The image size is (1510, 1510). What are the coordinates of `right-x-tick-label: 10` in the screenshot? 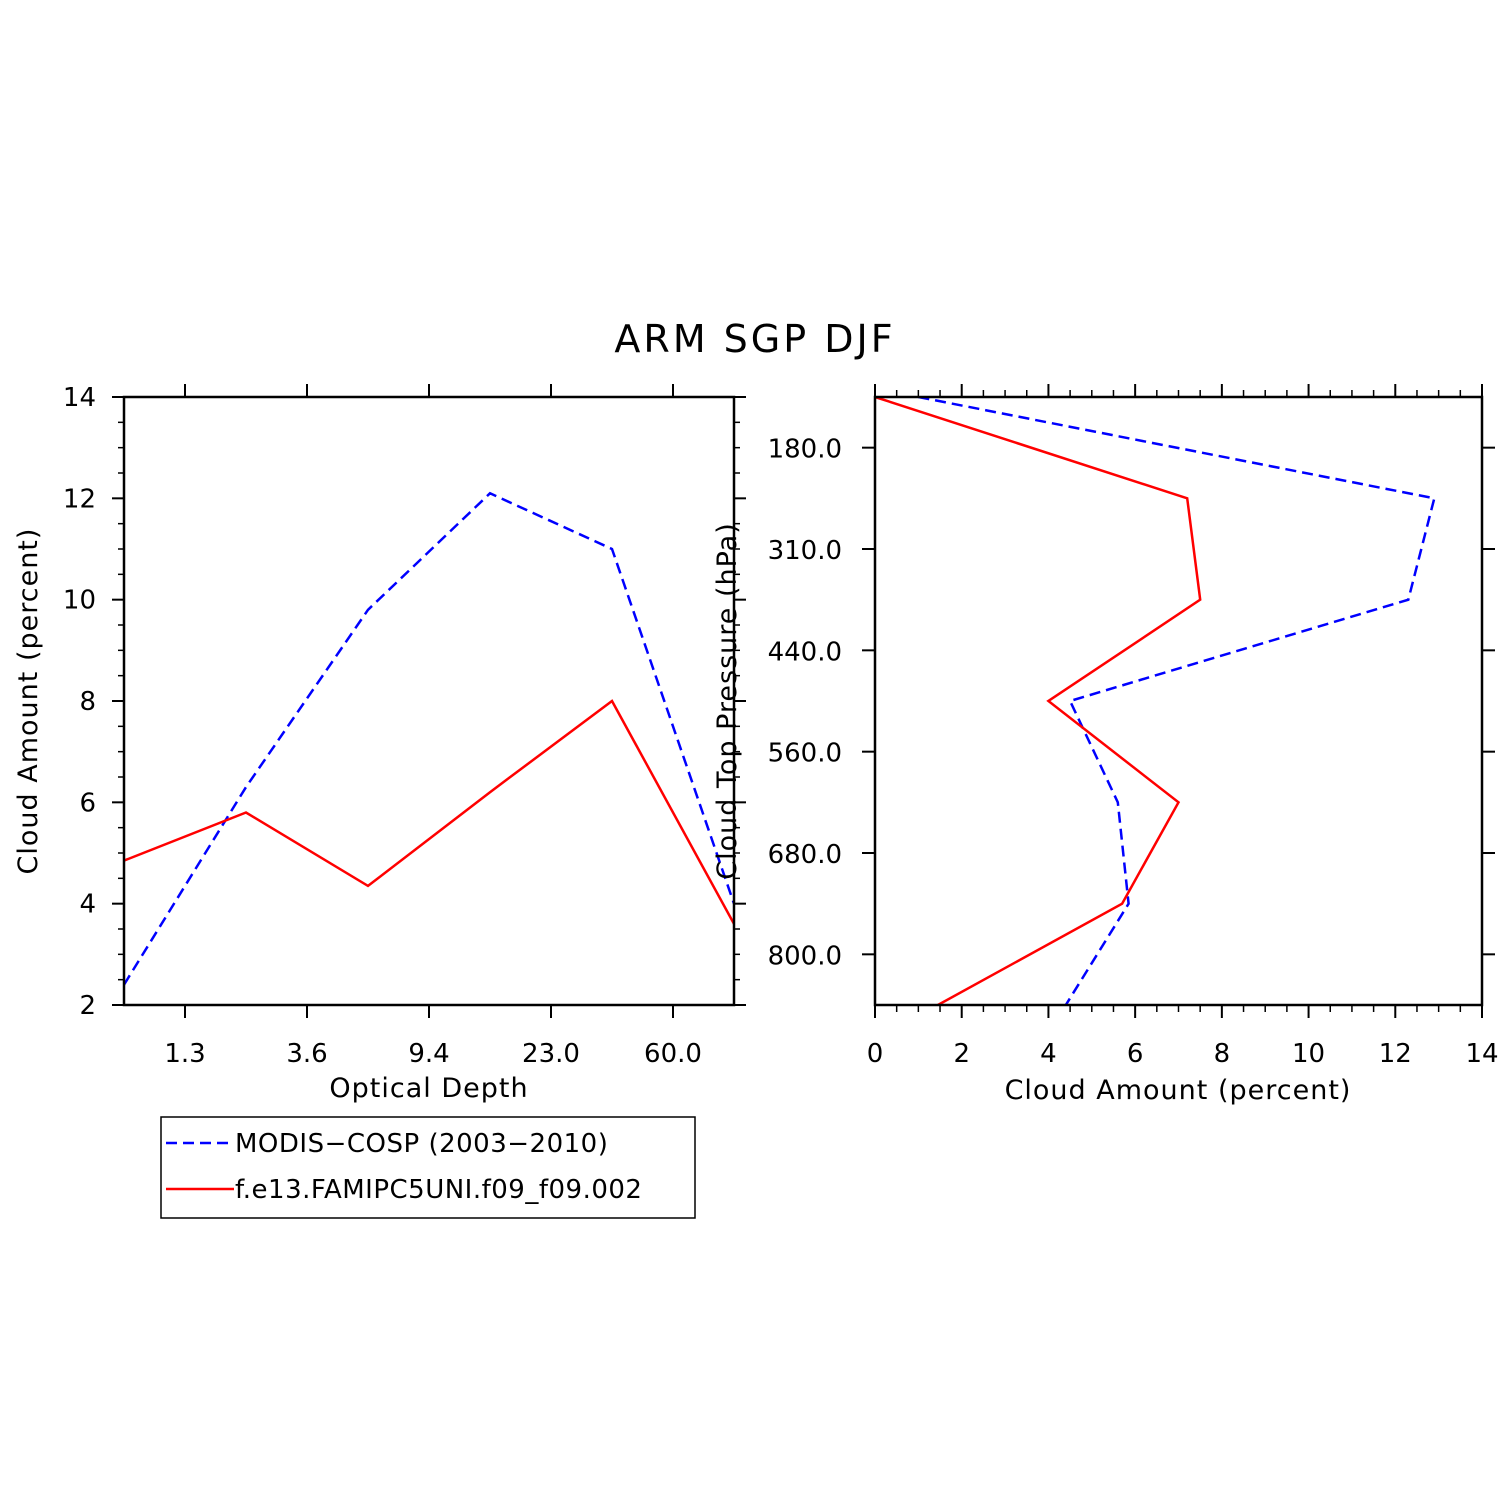 It's located at (1308, 1054).